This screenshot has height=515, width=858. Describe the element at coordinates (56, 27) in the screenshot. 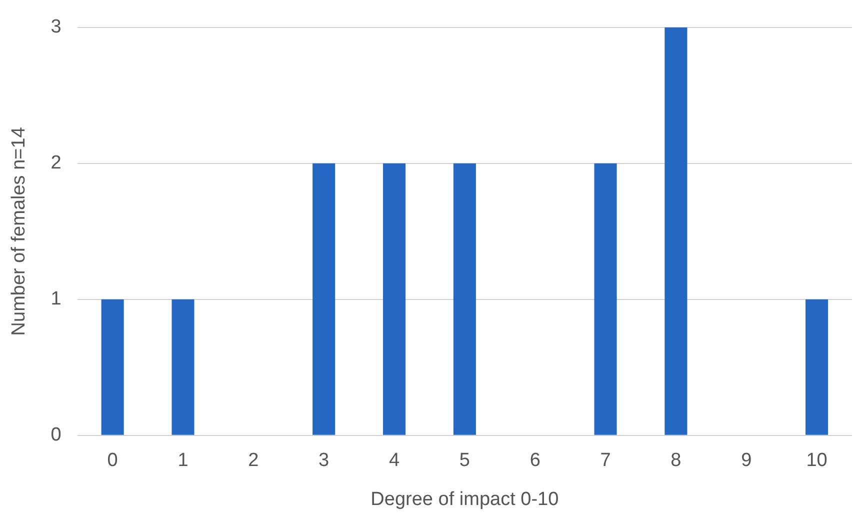

I see `y-tick-label: 3` at that location.